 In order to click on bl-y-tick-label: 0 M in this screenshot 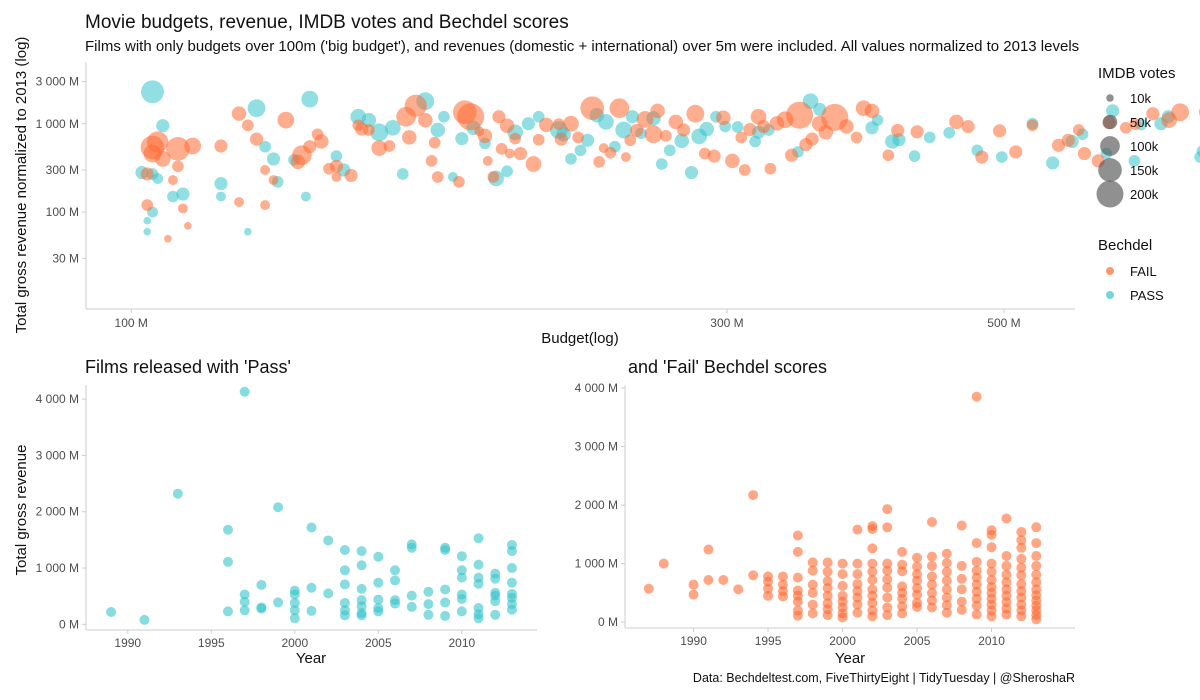, I will do `click(69, 624)`.